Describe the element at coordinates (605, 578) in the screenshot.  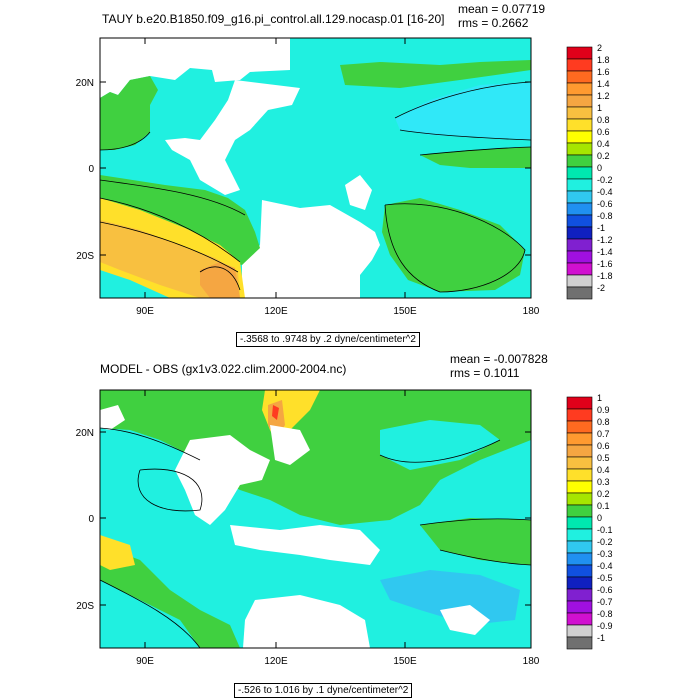
I see `colorbar-label: -0.5` at that location.